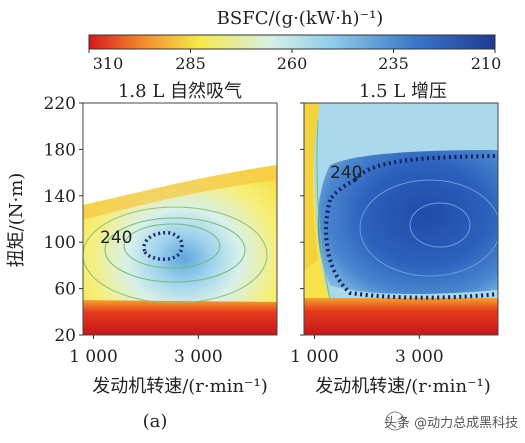 The width and height of the screenshot is (525, 443). What do you see at coordinates (108, 63) in the screenshot?
I see `colorbar-tick-label: 310` at bounding box center [108, 63].